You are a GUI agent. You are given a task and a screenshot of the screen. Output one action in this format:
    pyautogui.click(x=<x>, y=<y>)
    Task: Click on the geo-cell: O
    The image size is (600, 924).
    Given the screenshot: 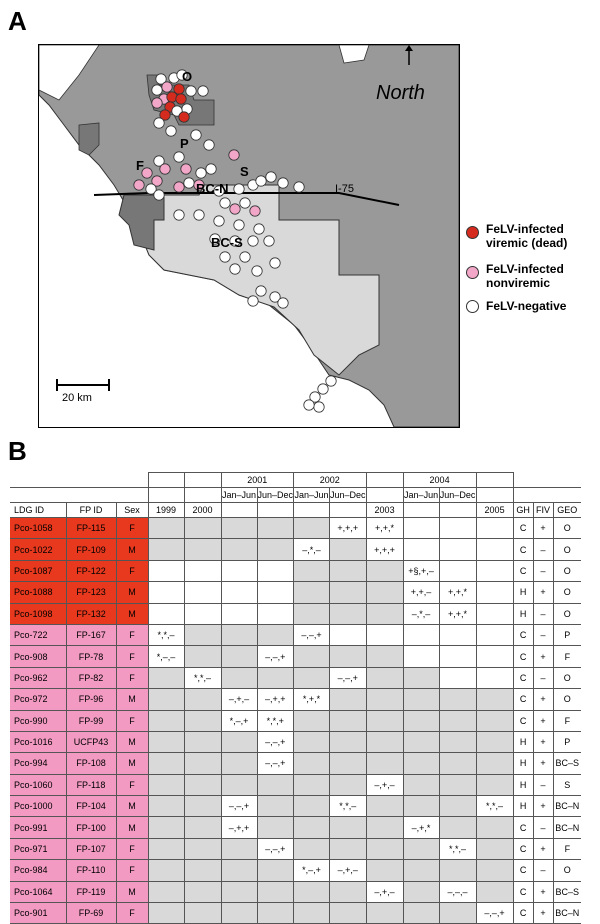 What is the action you would take?
    pyautogui.click(x=567, y=699)
    